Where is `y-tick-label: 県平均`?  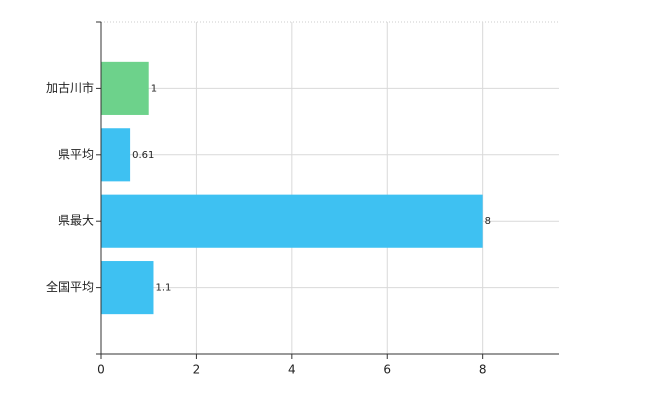 y-tick-label: 県平均 is located at coordinates (76, 154).